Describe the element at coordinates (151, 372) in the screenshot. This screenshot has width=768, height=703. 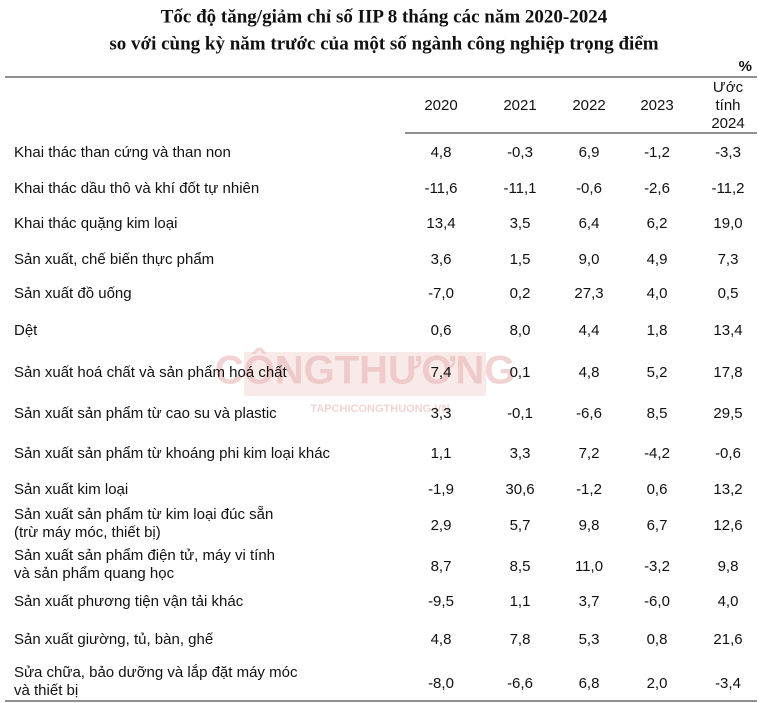
I see `row-label: Sản xuất hoá chất và sản phẩm hoá chất` at that location.